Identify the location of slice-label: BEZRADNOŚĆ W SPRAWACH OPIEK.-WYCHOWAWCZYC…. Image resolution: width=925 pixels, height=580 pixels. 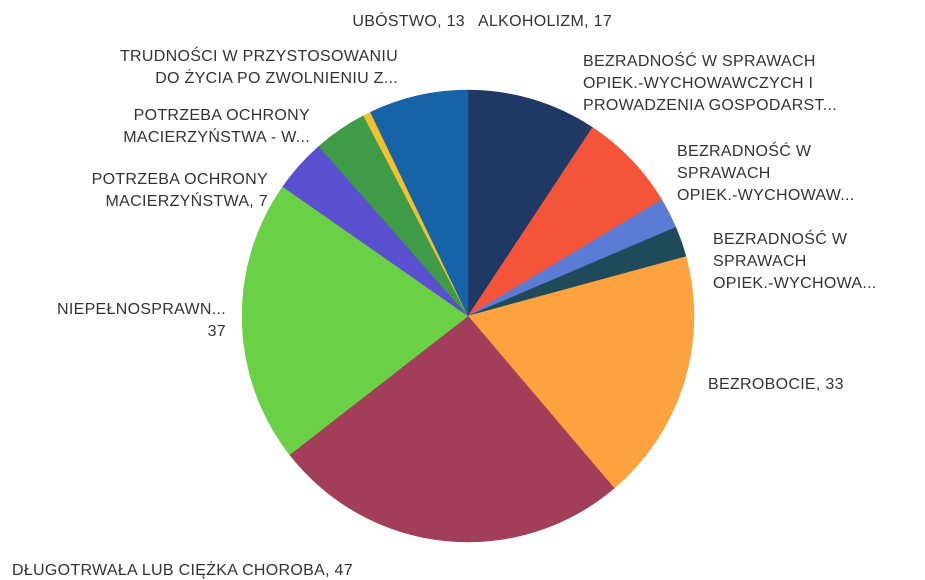
(710, 82).